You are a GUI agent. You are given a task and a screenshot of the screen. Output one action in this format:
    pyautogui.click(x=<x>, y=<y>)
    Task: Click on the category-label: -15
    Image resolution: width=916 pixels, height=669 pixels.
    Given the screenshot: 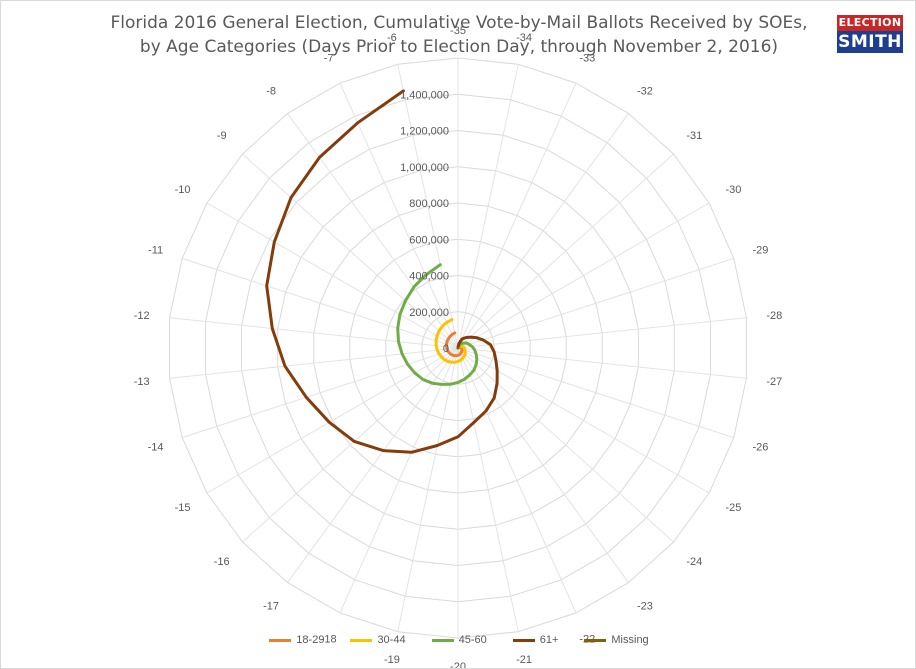 What is the action you would take?
    pyautogui.click(x=183, y=508)
    